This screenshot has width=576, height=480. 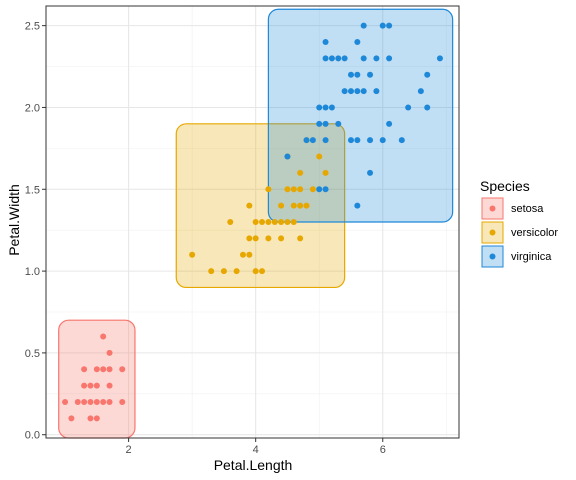 I want to click on legend-title: Species, so click(x=505, y=186).